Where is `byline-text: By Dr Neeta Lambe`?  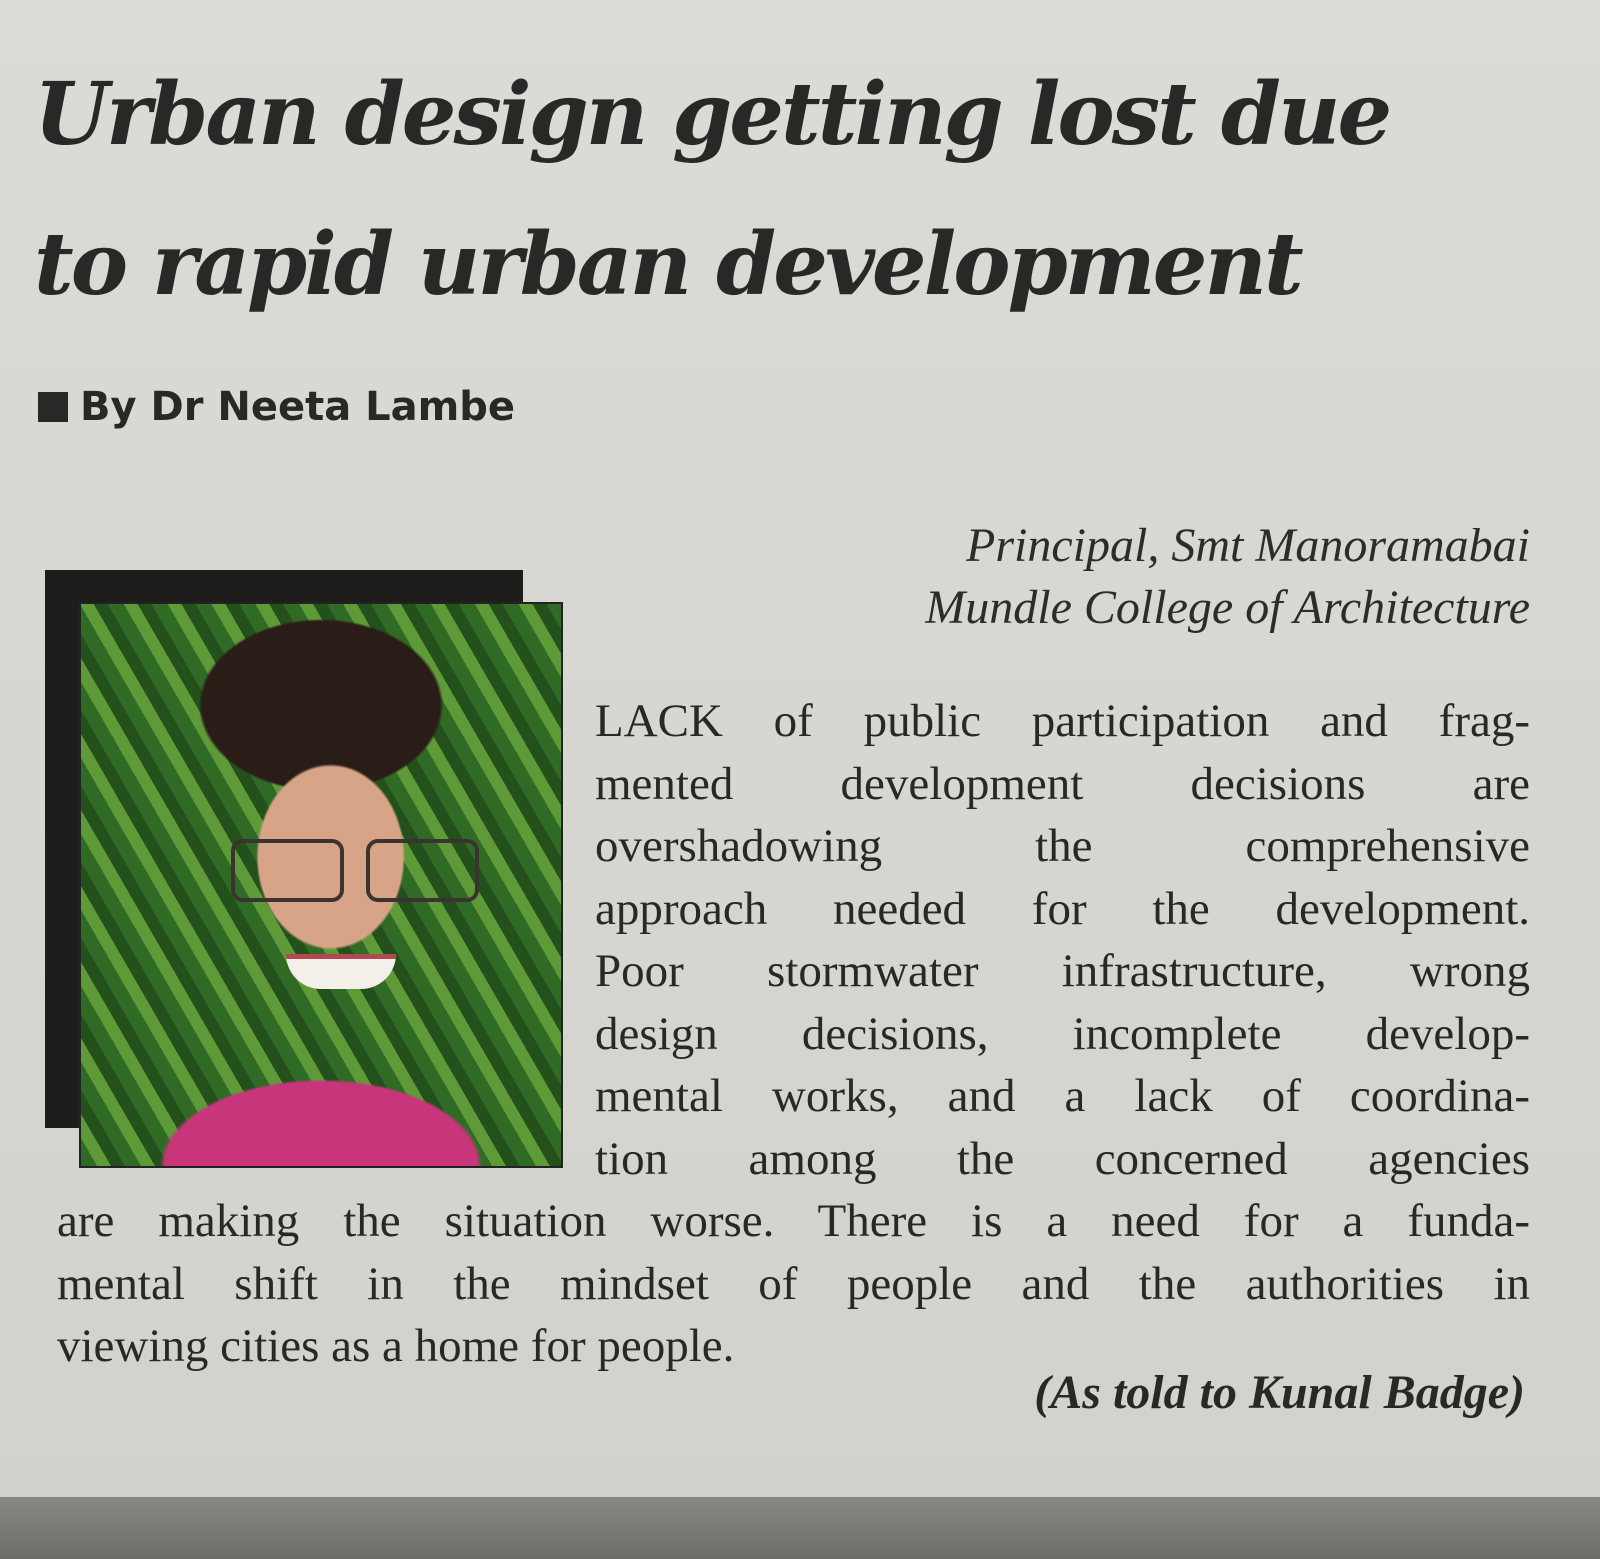 byline-text: By Dr Neeta Lambe is located at coordinates (298, 407).